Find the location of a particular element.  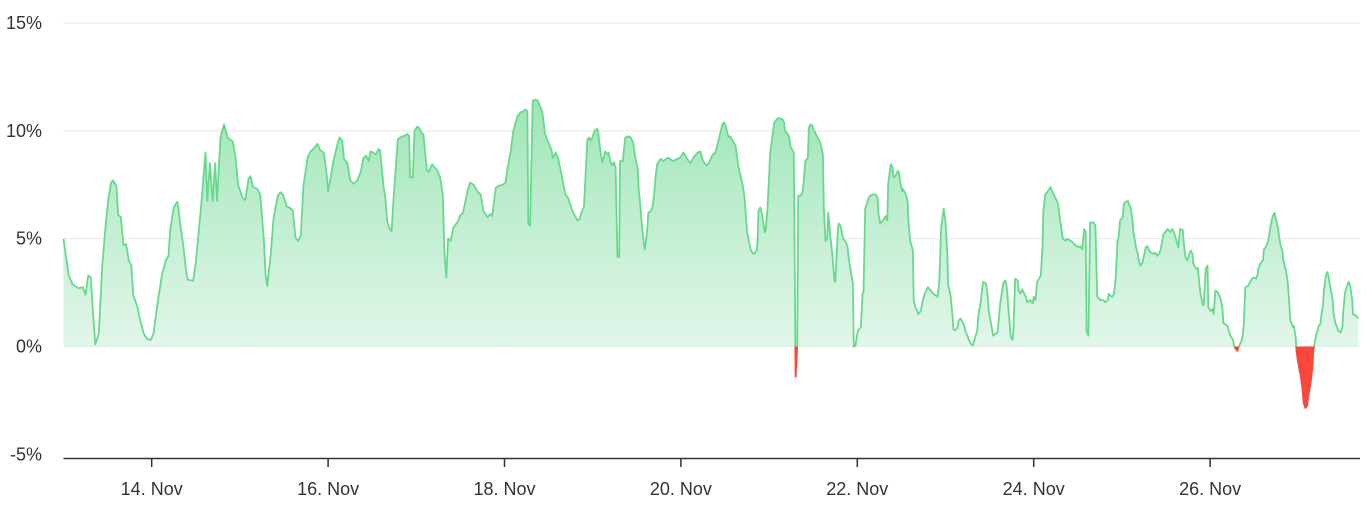

y-axis-label: 5% is located at coordinates (29, 239).